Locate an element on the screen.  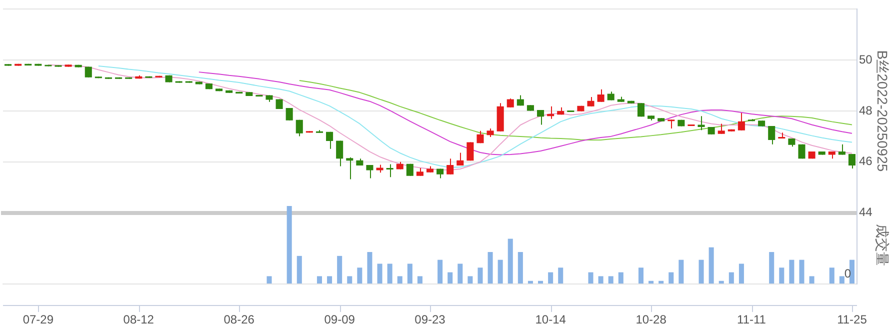
y-axis-title: B丝2022-20250925 is located at coordinates (882, 111).